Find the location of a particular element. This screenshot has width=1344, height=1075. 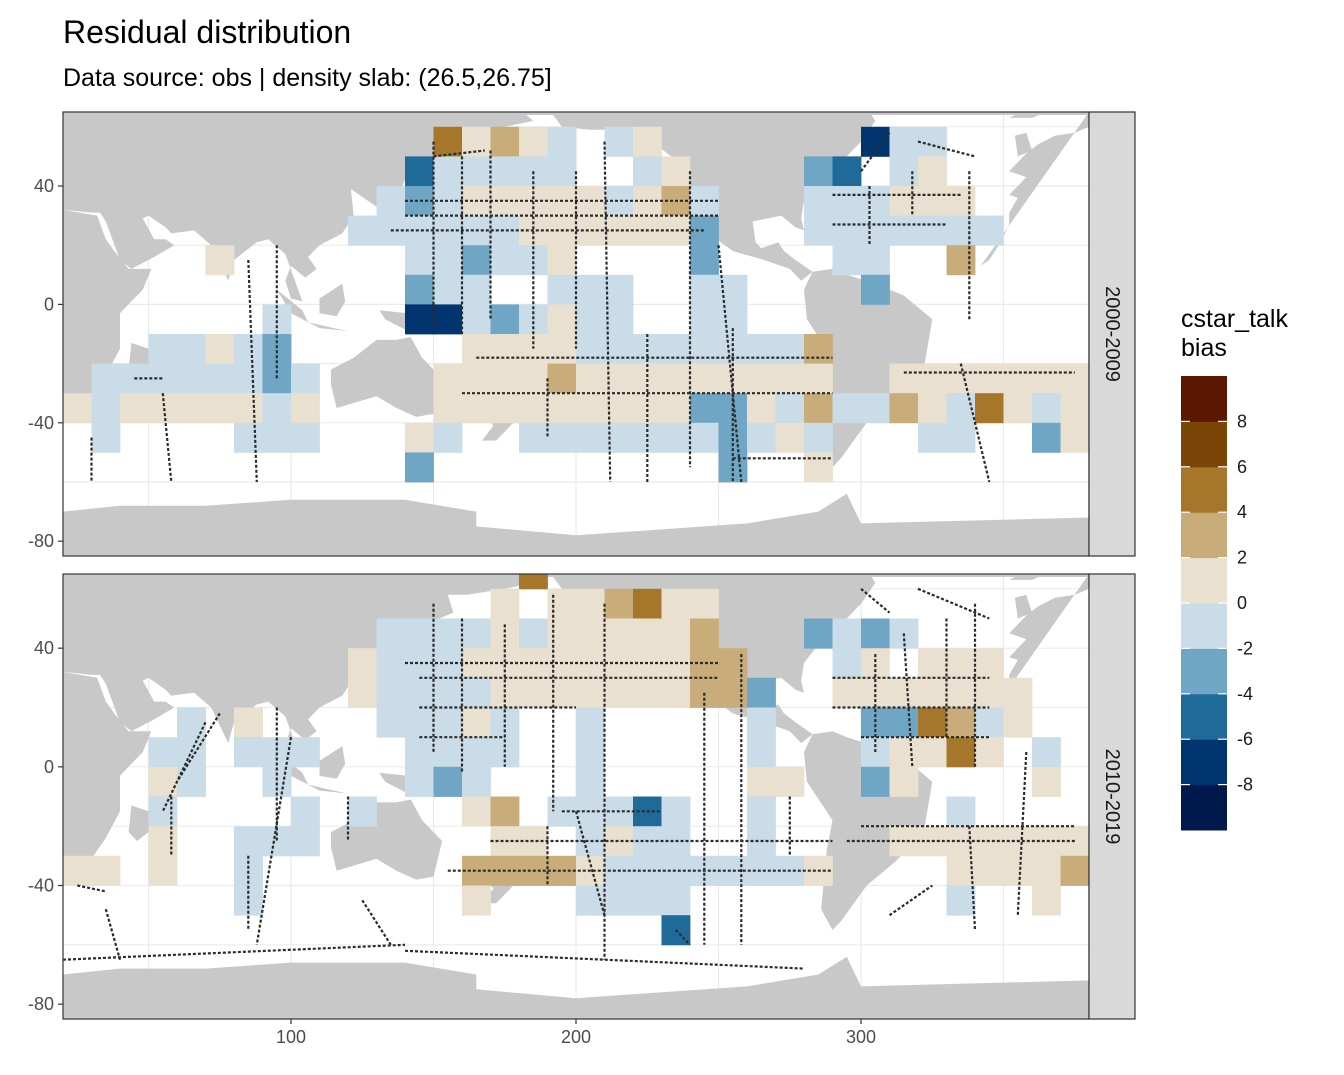

x-tick-label: 300 is located at coordinates (861, 1037).